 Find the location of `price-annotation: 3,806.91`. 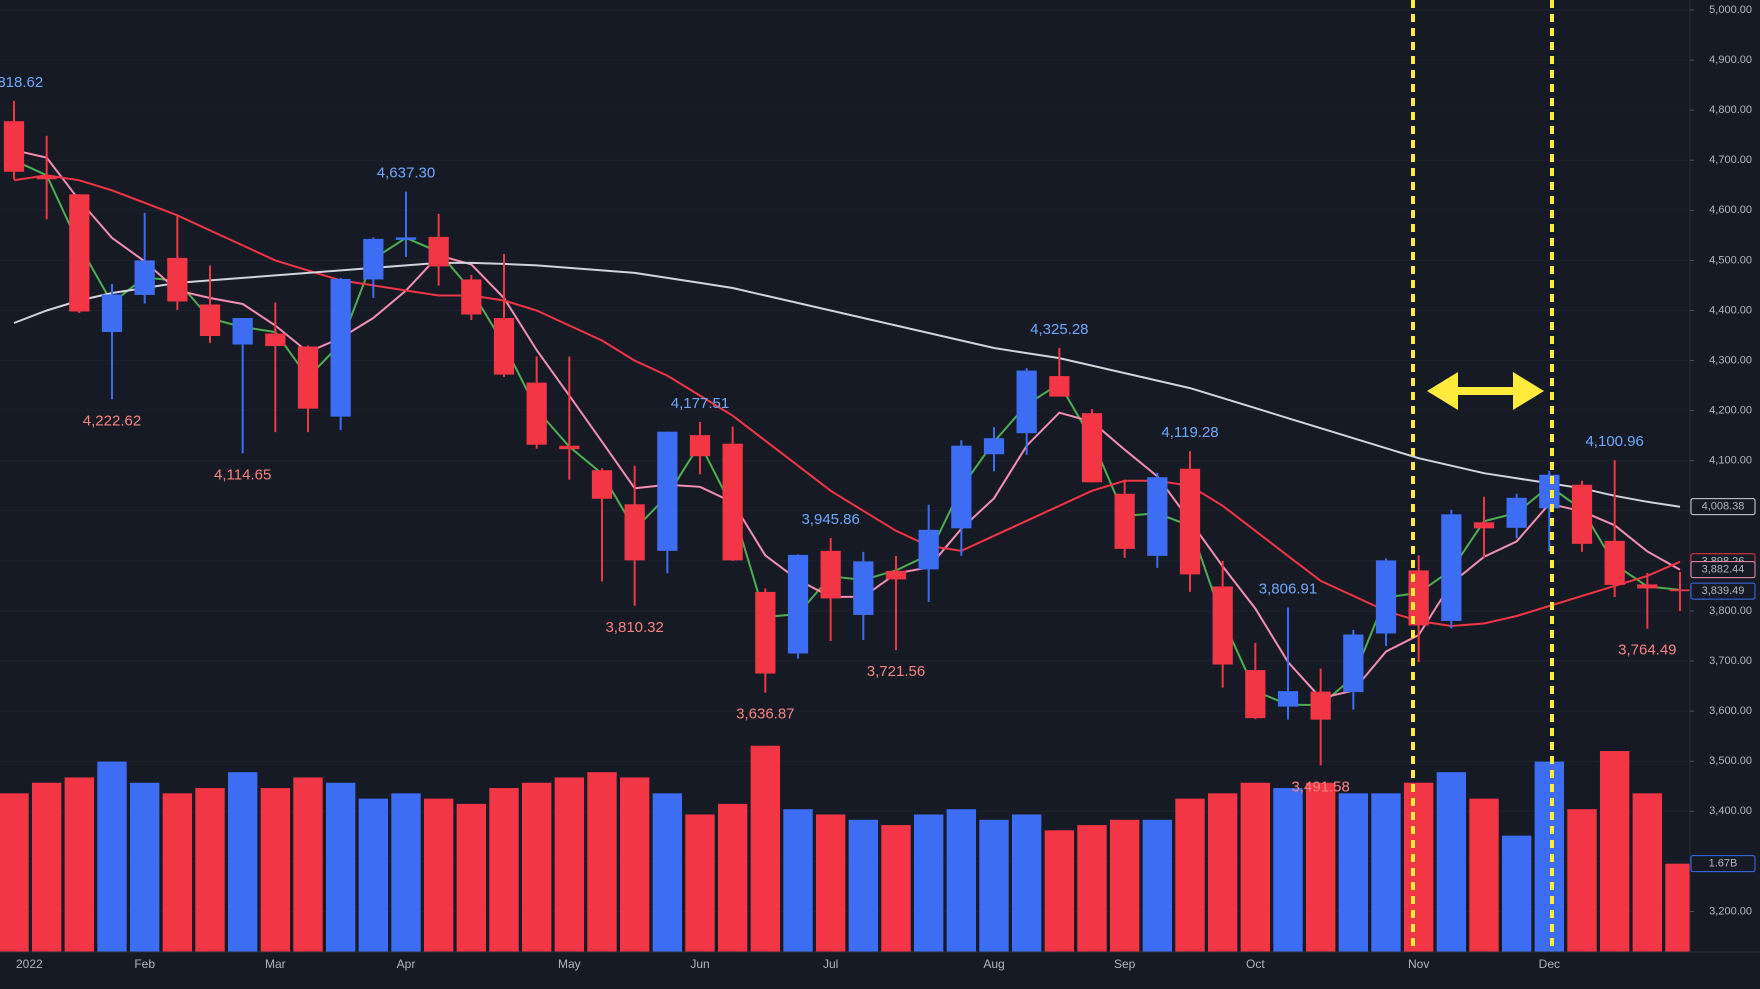

price-annotation: 3,806.91 is located at coordinates (1288, 588).